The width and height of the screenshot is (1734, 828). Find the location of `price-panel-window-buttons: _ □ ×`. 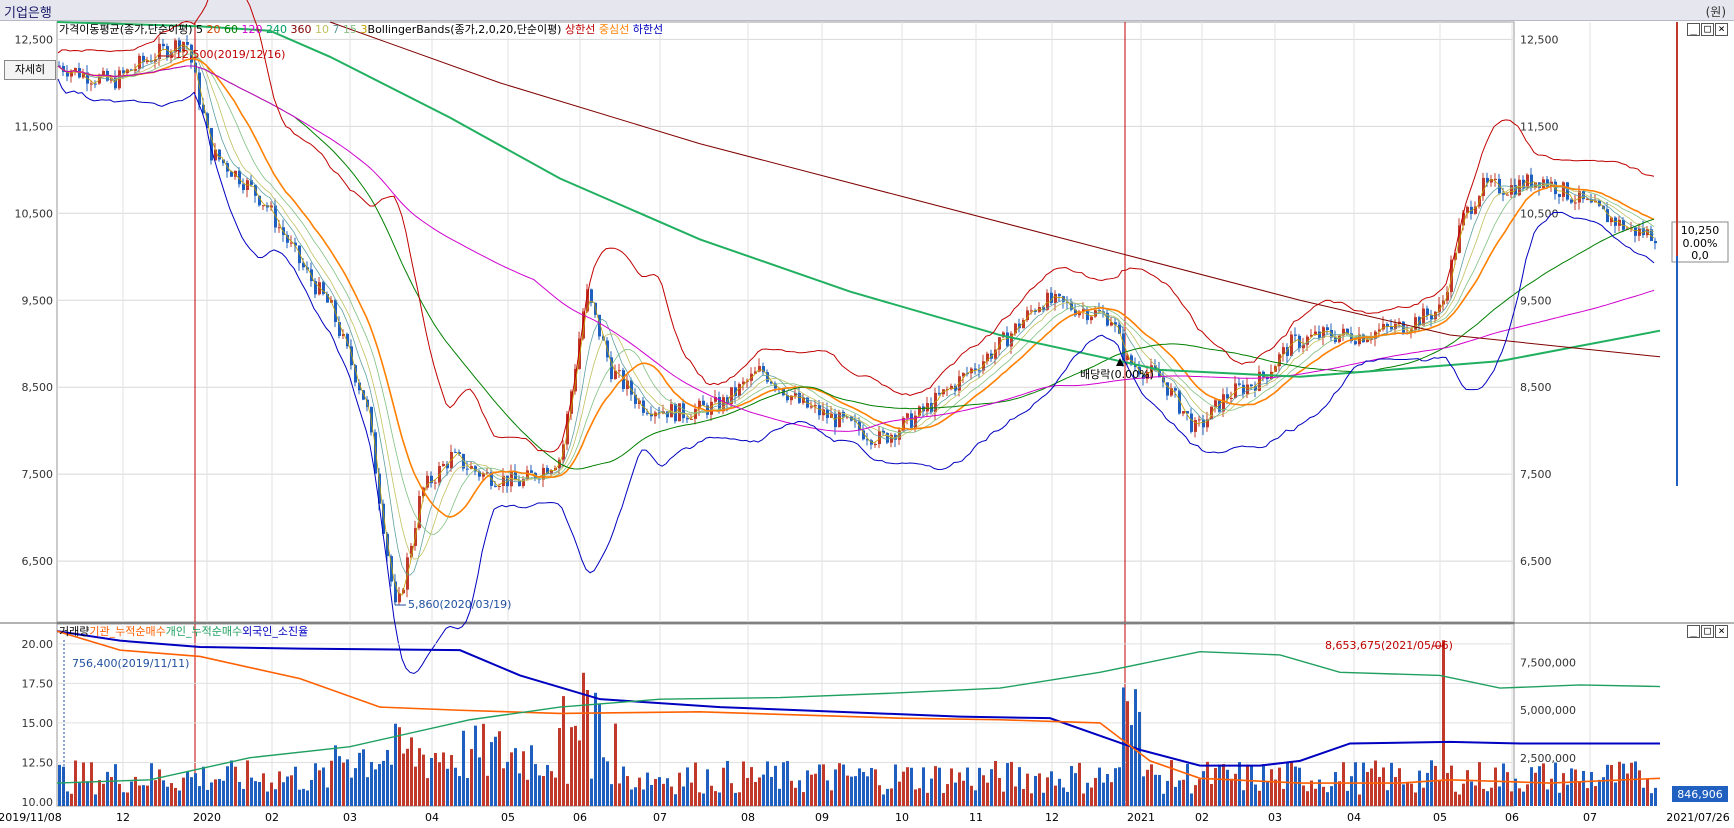

price-panel-window-buttons: _ □ × is located at coordinates (1707, 29).